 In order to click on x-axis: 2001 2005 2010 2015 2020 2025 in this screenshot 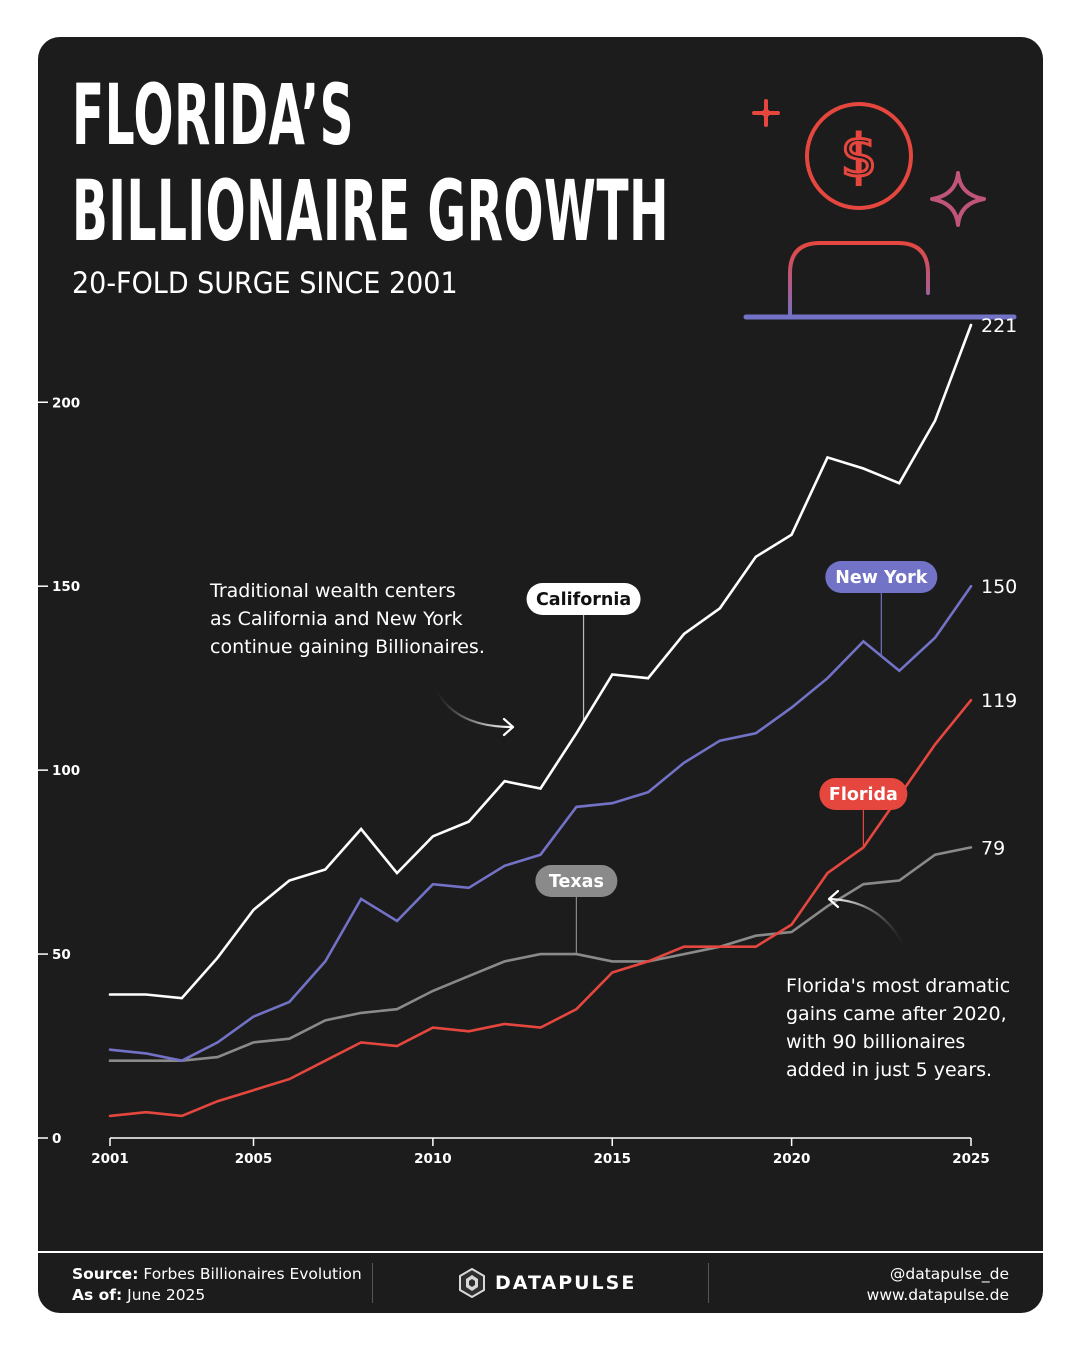, I will do `click(540, 1152)`.